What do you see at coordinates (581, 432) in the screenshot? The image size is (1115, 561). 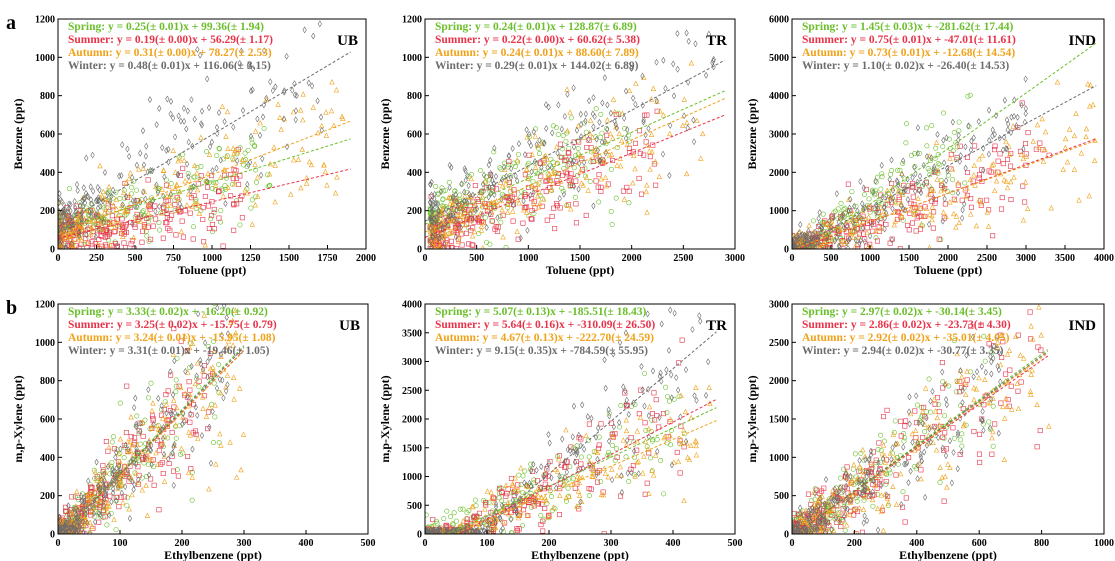 I see `fit-lines` at bounding box center [581, 432].